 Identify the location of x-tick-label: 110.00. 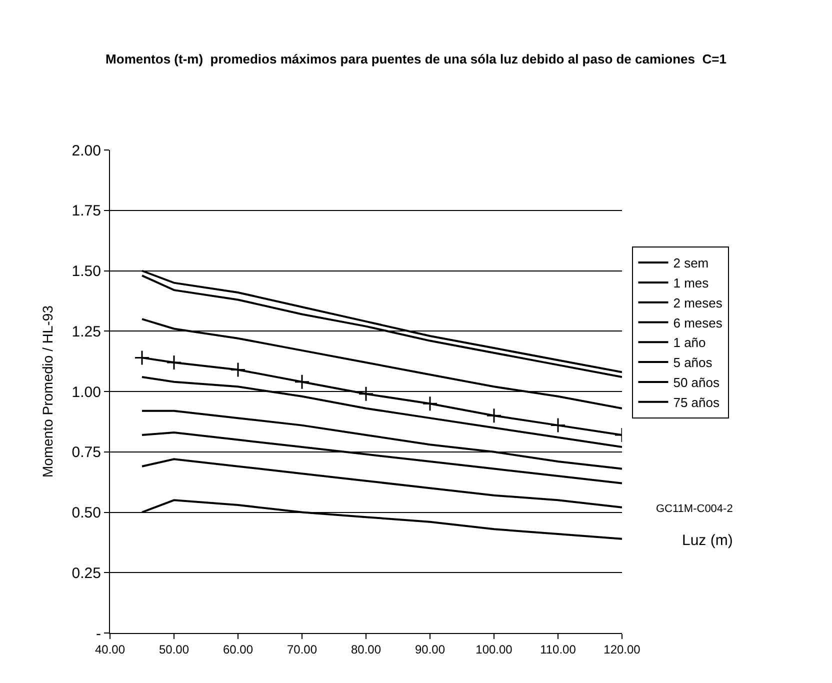
(558, 649).